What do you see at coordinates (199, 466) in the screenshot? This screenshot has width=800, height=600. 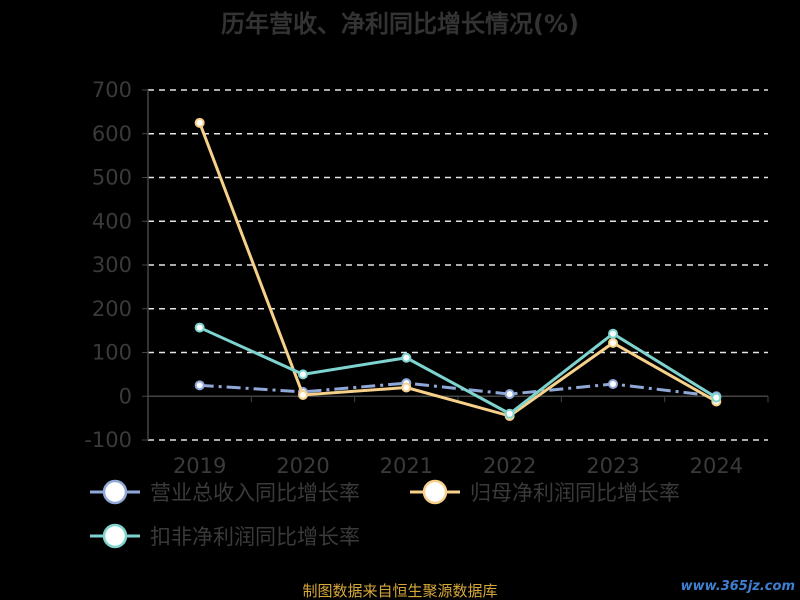 I see `x-tick-label: 2019` at bounding box center [199, 466].